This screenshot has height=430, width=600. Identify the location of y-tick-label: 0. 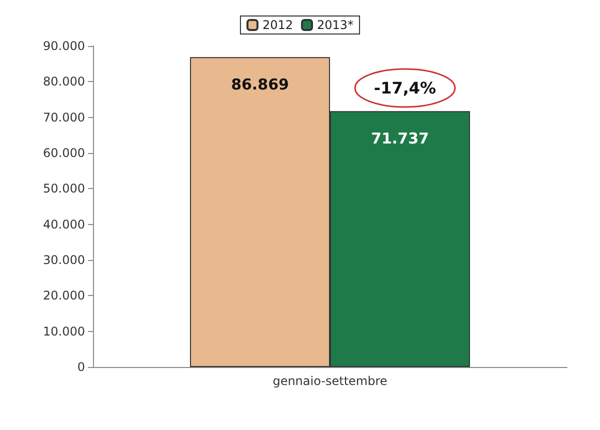
(81, 367).